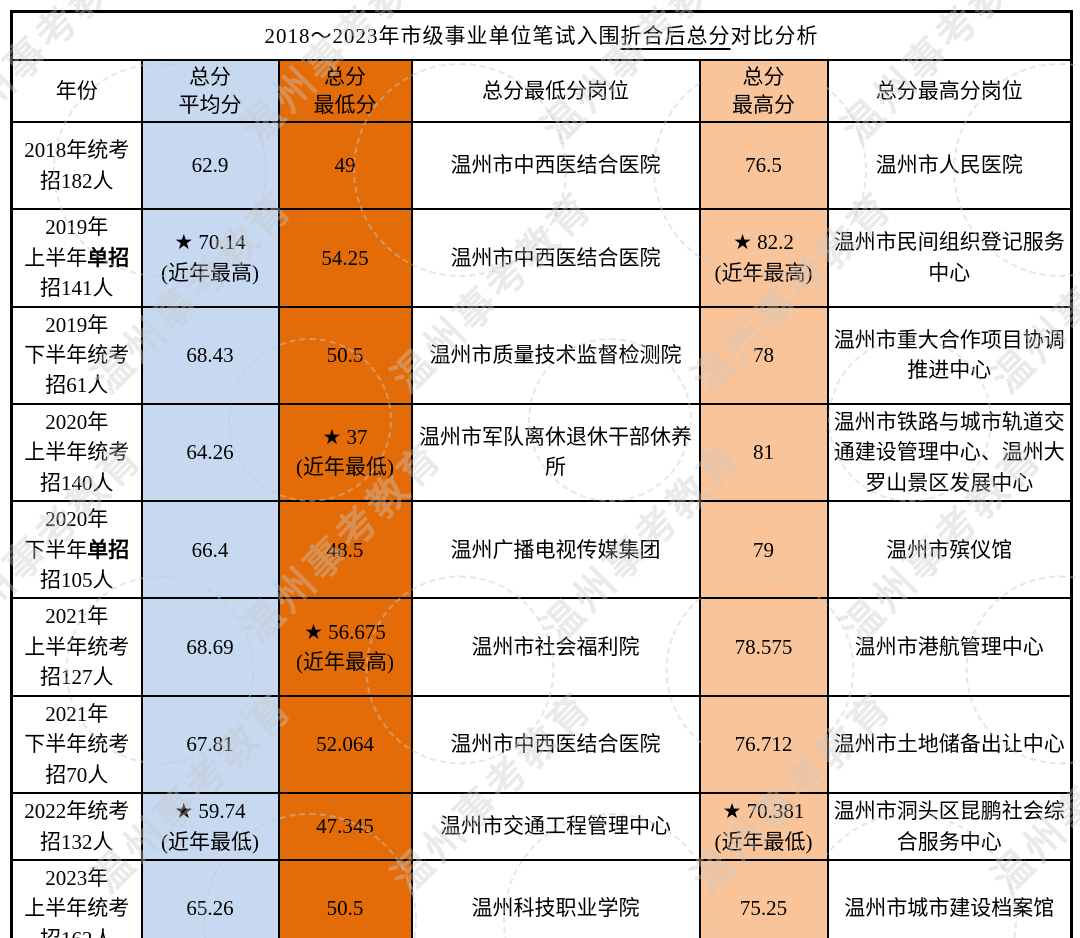 The image size is (1080, 938). What do you see at coordinates (949, 647) in the screenshot?
I see `cell-max-org: 温州市港航管理中心` at bounding box center [949, 647].